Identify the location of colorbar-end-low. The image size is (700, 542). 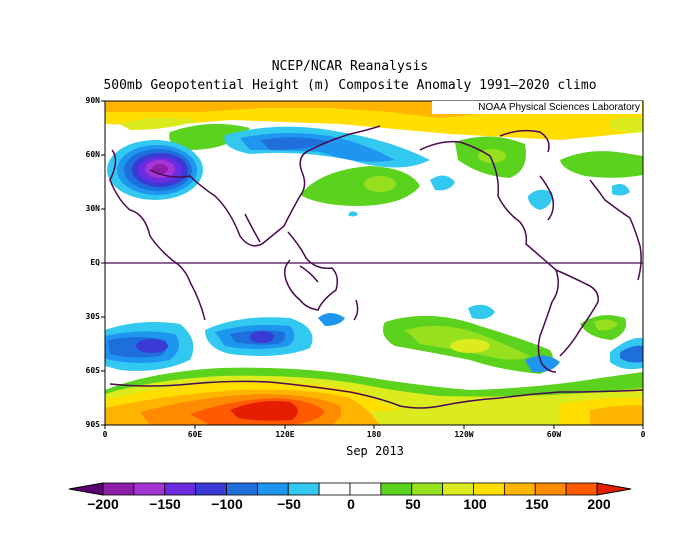
(86, 489).